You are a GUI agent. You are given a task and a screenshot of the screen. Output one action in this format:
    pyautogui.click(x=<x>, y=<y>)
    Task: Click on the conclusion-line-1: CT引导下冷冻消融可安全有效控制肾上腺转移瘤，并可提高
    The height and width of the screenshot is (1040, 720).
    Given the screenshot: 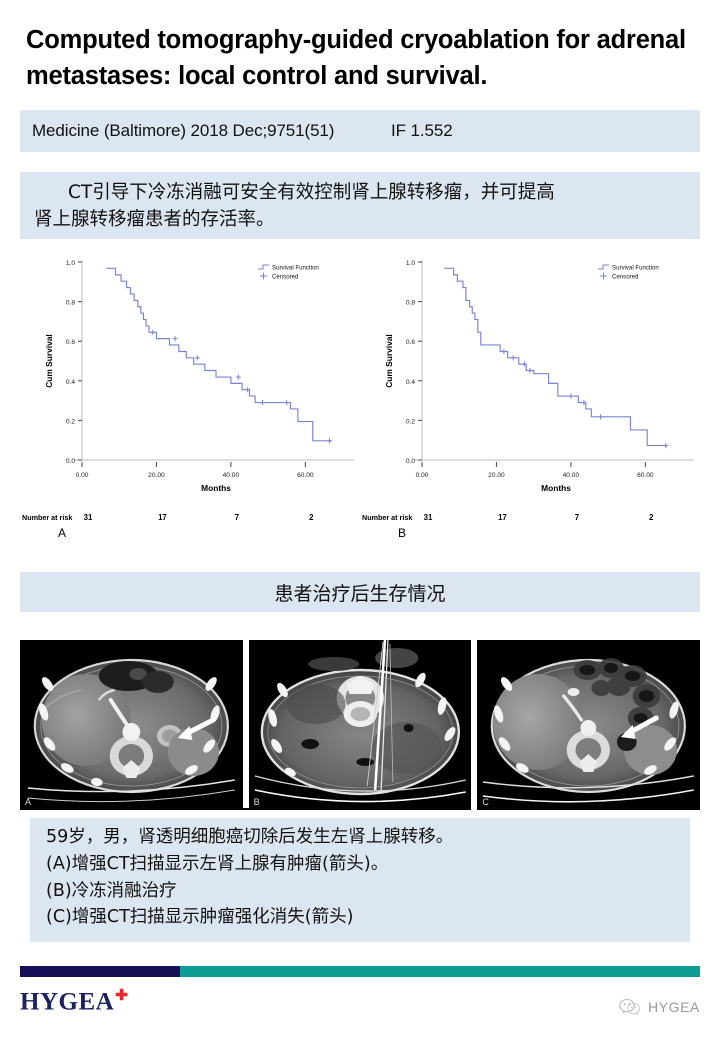 What is the action you would take?
    pyautogui.click(x=360, y=192)
    